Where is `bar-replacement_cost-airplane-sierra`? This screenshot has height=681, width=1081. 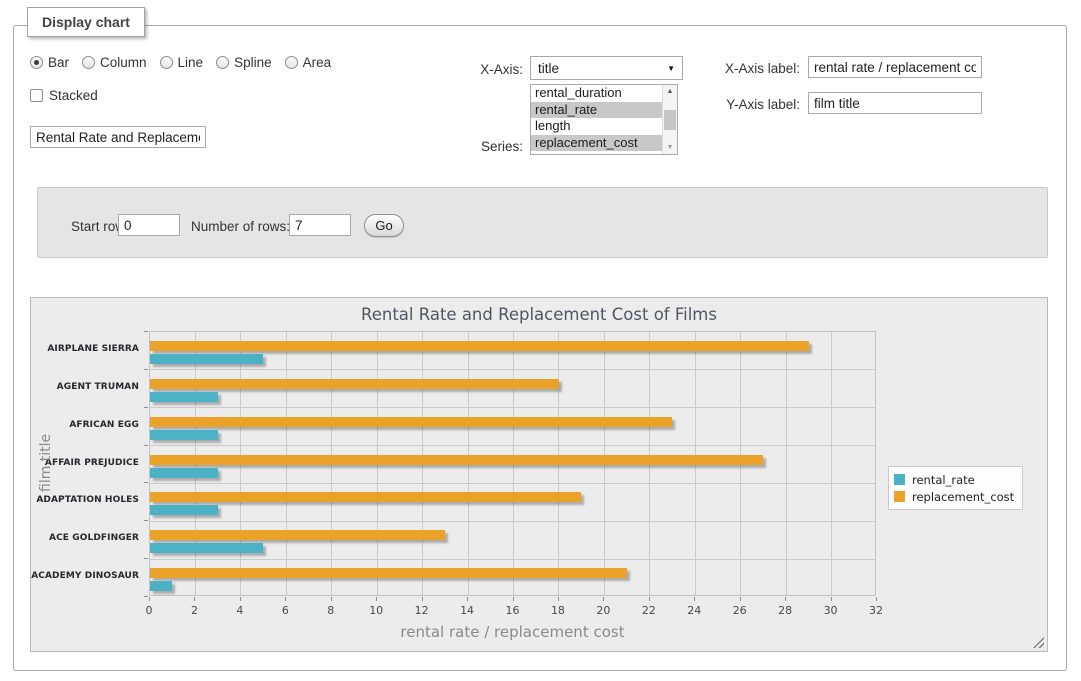
bar-replacement_cost-airplane-sierra is located at coordinates (479, 346).